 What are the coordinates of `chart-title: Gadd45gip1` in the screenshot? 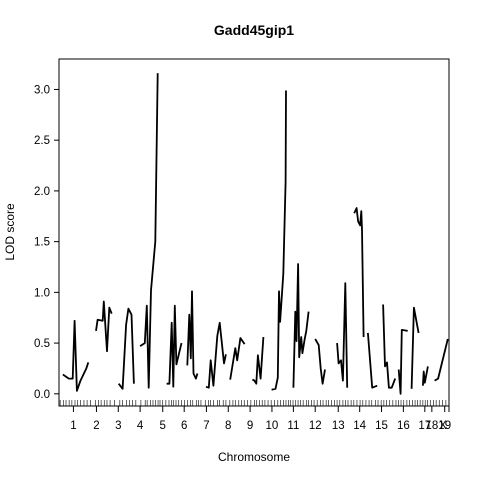 It's located at (254, 30).